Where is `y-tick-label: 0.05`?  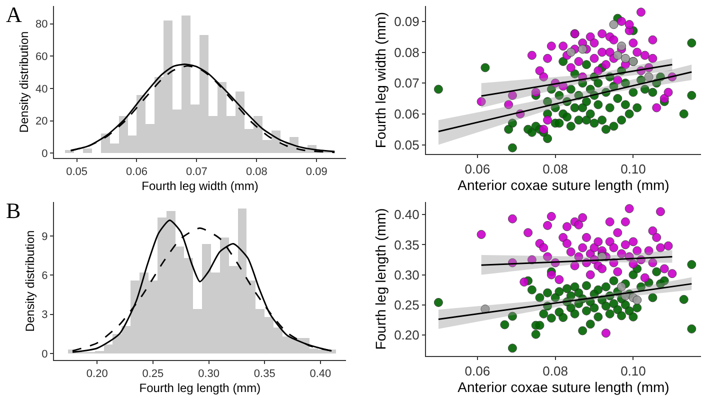 y-tick-label: 0.05 is located at coordinates (407, 144).